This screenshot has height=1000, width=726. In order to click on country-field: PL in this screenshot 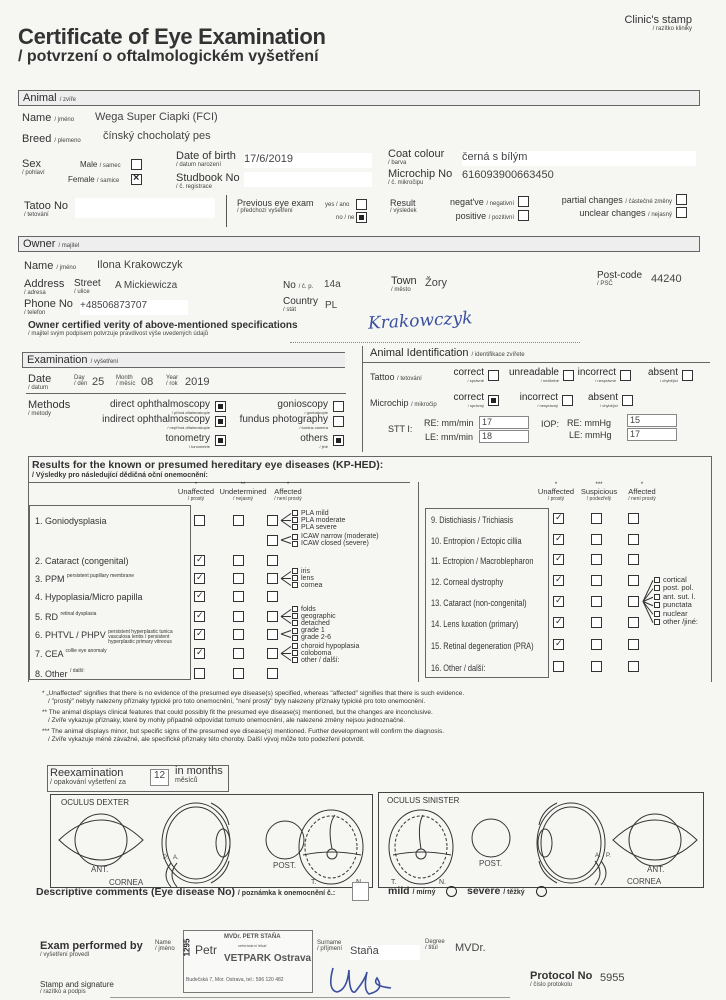, I will do `click(331, 305)`.